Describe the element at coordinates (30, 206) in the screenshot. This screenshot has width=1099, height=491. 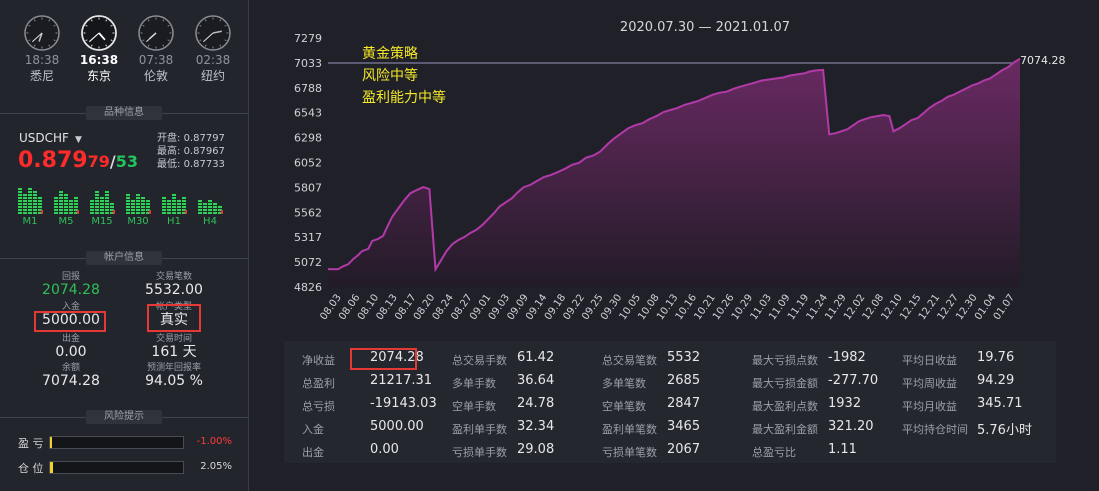
I see `timeframe-m1: M1` at that location.